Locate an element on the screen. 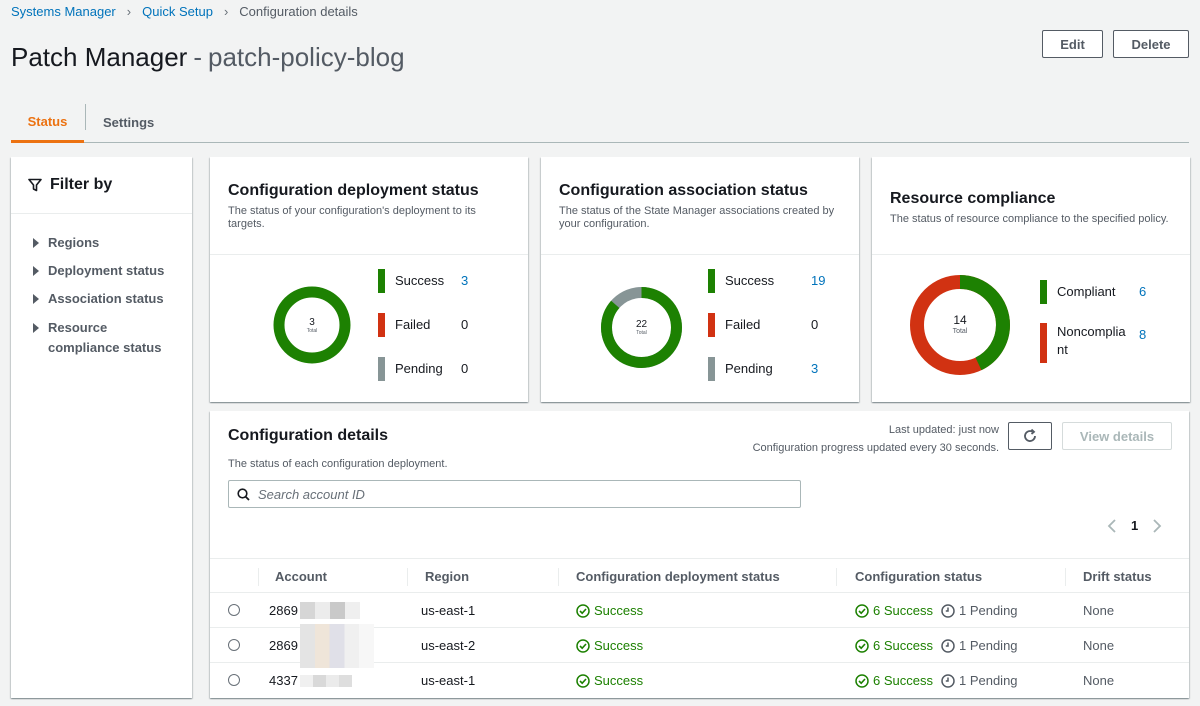  column-header-account: Account is located at coordinates (301, 576).